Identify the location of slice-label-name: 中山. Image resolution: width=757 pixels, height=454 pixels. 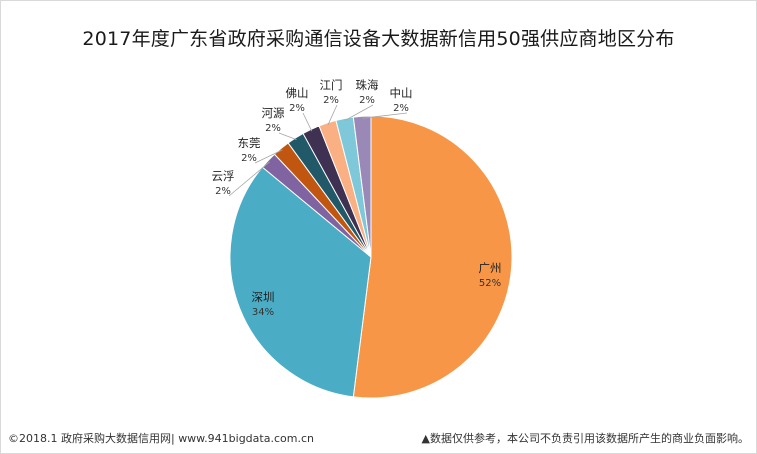
(401, 93).